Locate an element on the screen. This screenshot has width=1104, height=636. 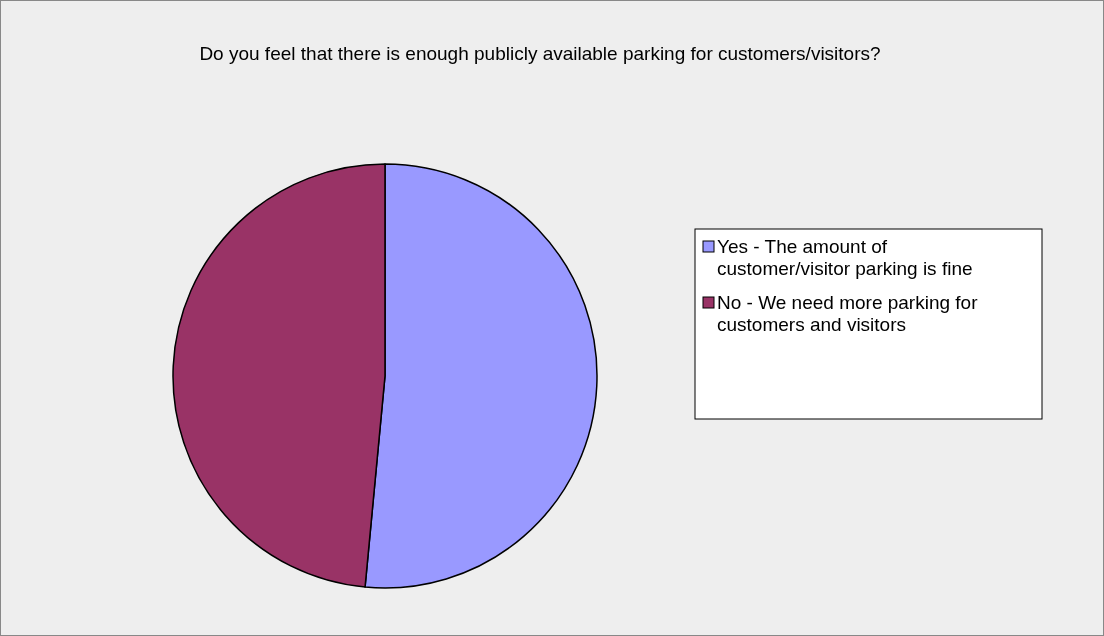
chart-title: Do you feel that there is enough publicly available parking for customers/visitors? is located at coordinates (540, 53).